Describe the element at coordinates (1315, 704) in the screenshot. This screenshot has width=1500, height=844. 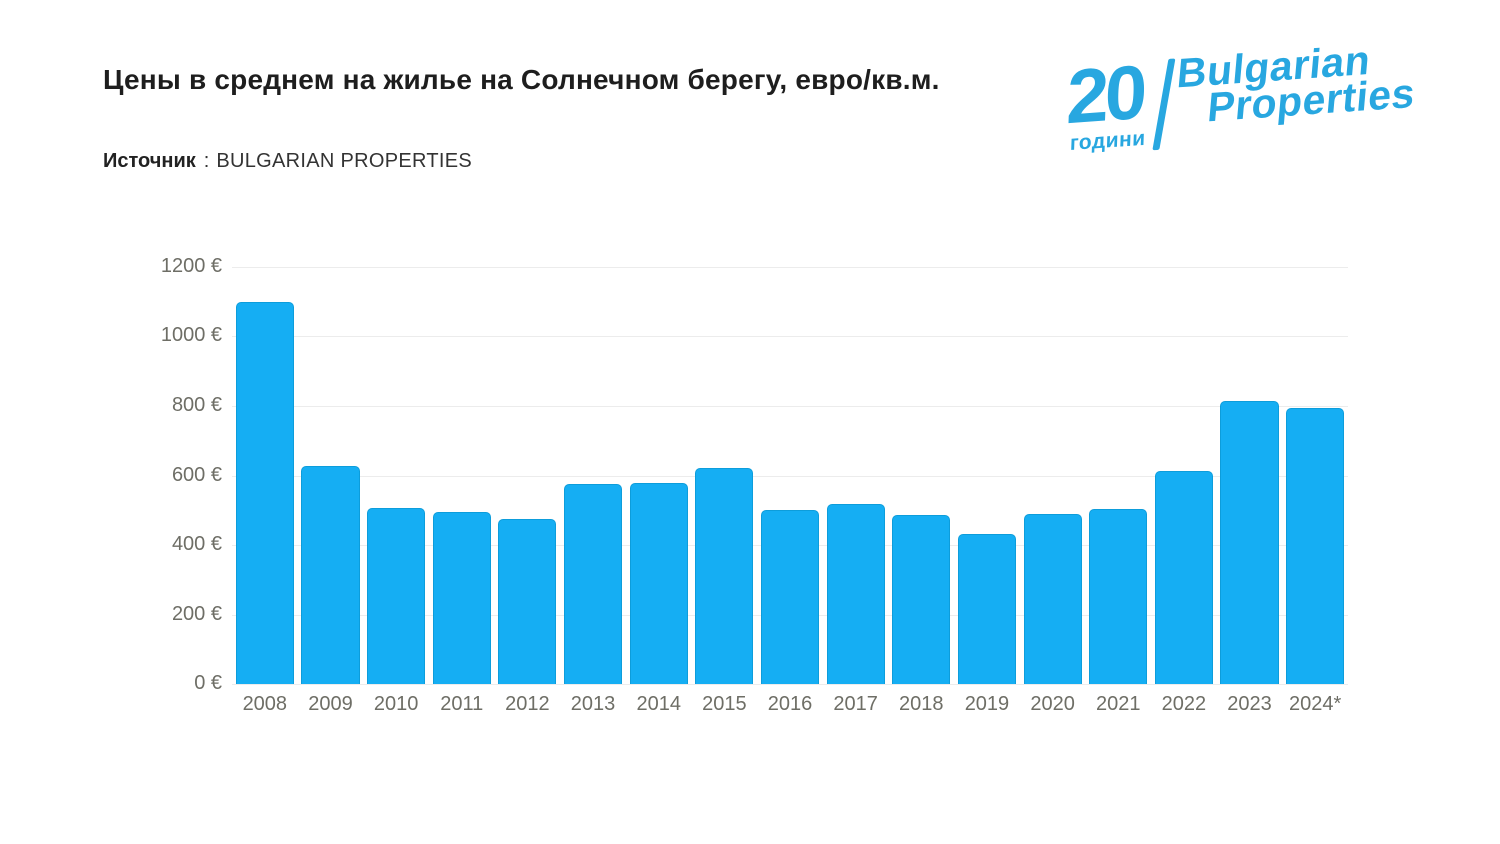
I see `x-tick-label-2024: 2024*` at that location.